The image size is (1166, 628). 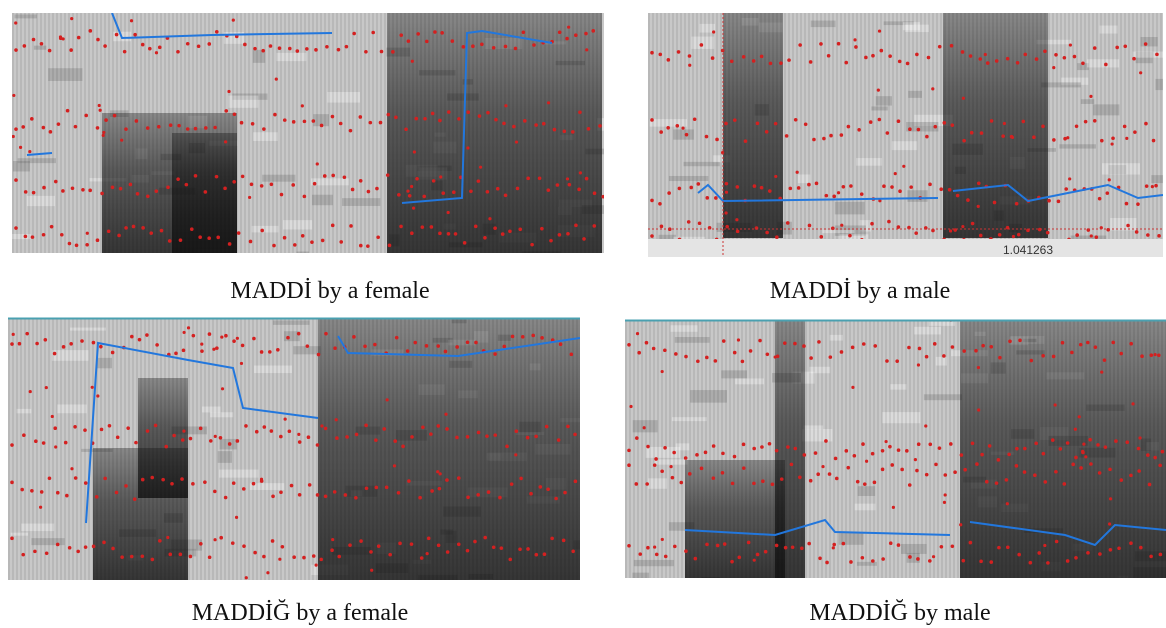 What do you see at coordinates (818, 193) in the screenshot?
I see `pitch-line` at bounding box center [818, 193].